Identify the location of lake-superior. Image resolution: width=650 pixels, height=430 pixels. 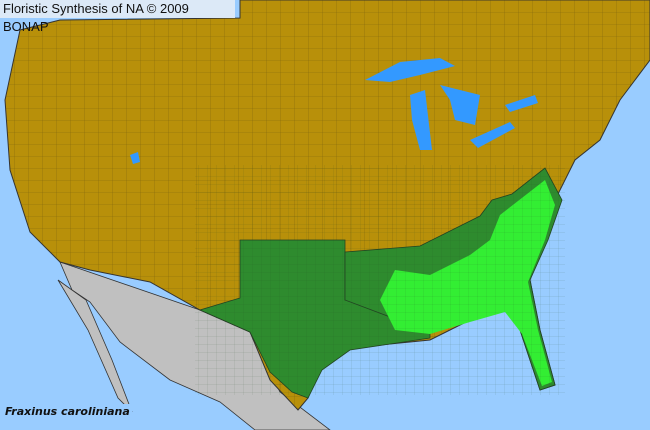
(410, 70).